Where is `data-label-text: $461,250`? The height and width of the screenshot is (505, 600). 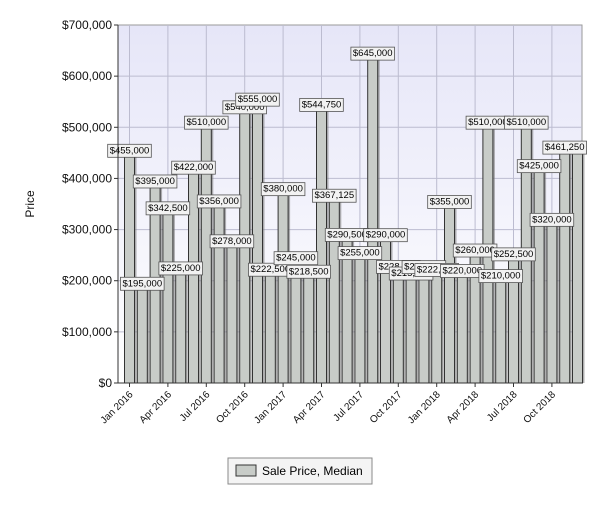
data-label-text: $461,250 is located at coordinates (565, 147).